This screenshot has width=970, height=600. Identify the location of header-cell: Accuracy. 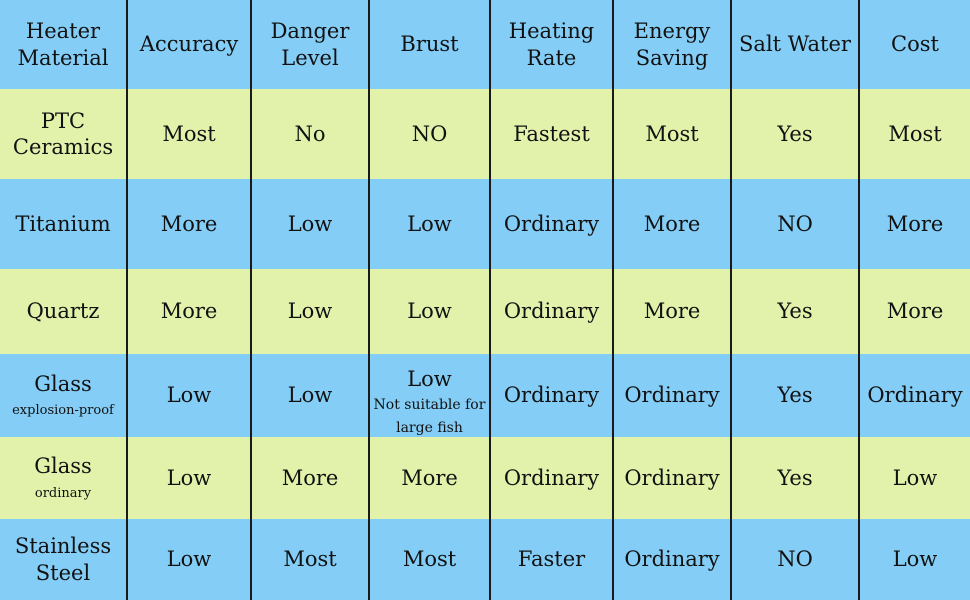
(190, 44).